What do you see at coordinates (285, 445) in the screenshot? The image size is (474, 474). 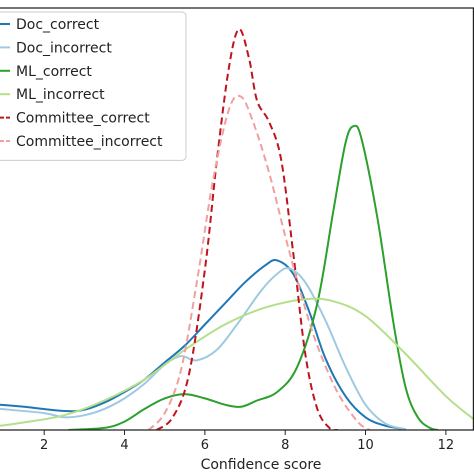 I see `x-tick-label-8: 8` at bounding box center [285, 445].